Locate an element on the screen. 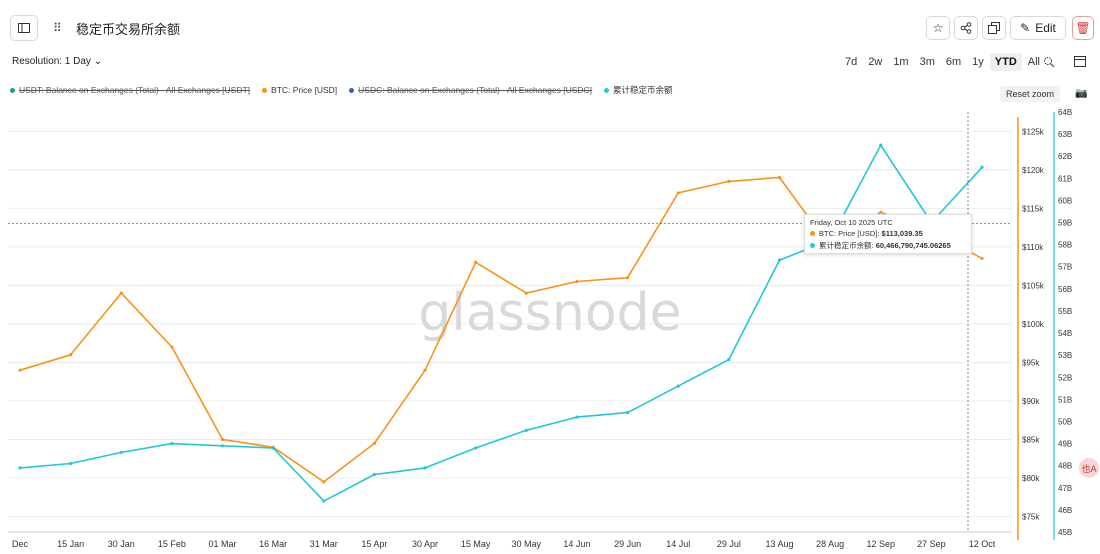 This screenshot has width=1100, height=554. x-tick-label: 15 Feb is located at coordinates (172, 544).